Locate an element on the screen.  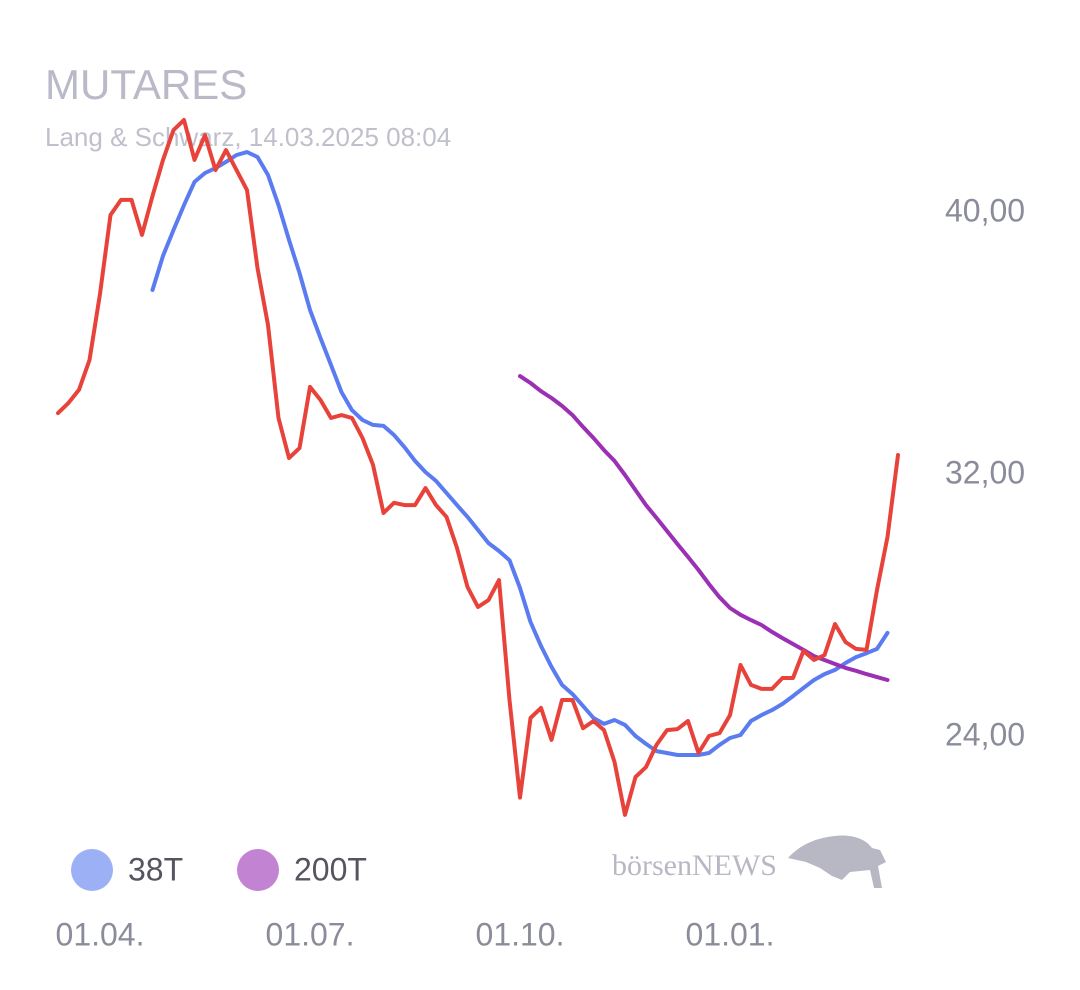
x-tick-label: 01.10. is located at coordinates (520, 934).